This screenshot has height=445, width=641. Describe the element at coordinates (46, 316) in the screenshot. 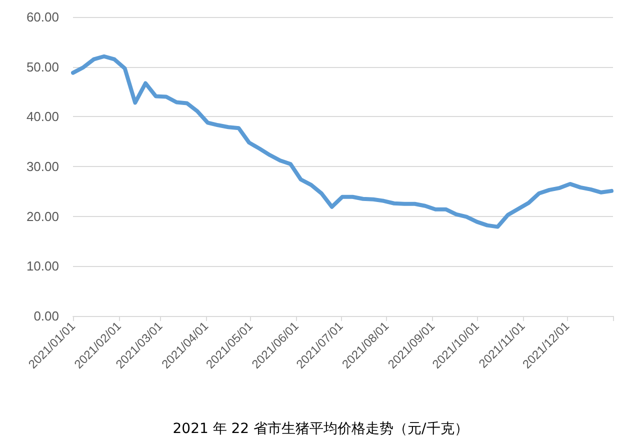

I see `y-tick-label: 0.00` at that location.